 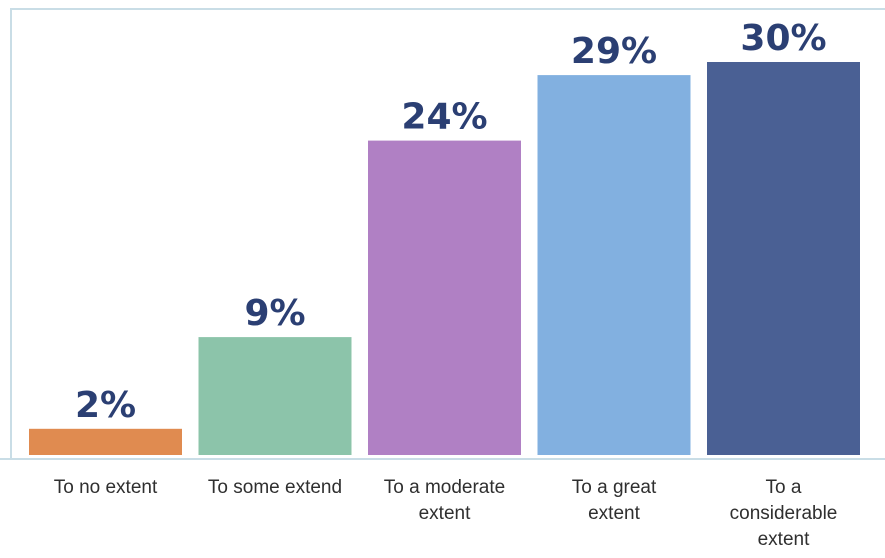 What do you see at coordinates (274, 313) in the screenshot?
I see `value-label-2: 9%` at bounding box center [274, 313].